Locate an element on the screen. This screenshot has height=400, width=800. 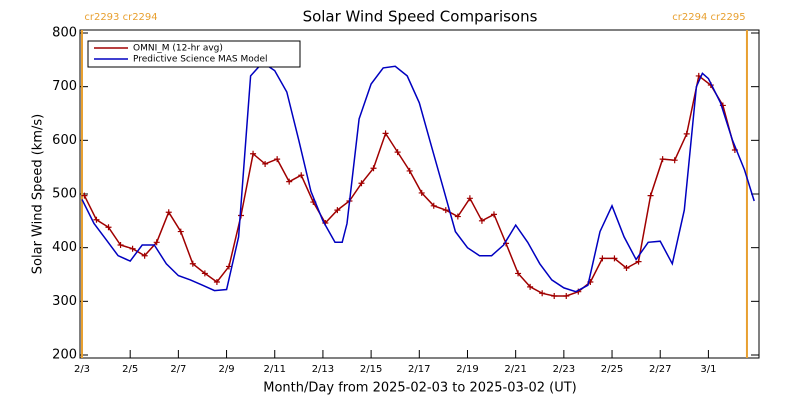
legend-box is located at coordinates (194, 54).